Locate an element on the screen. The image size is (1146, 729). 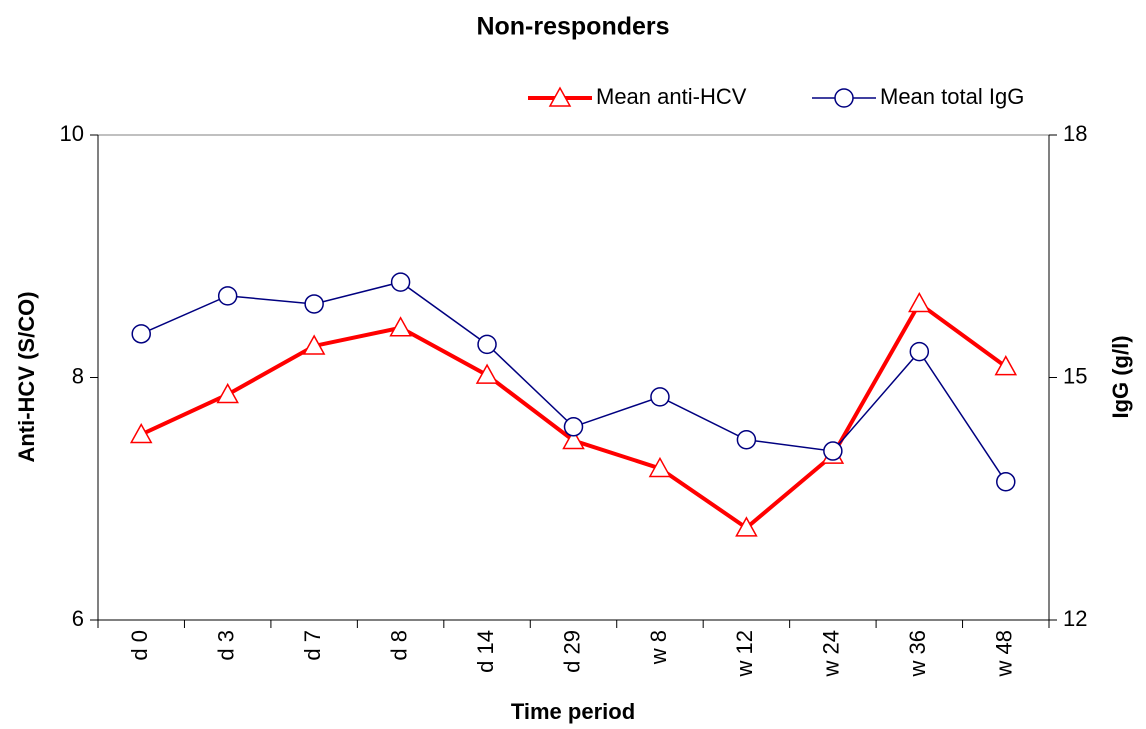
x-tick-label: d 3 is located at coordinates (225, 645).